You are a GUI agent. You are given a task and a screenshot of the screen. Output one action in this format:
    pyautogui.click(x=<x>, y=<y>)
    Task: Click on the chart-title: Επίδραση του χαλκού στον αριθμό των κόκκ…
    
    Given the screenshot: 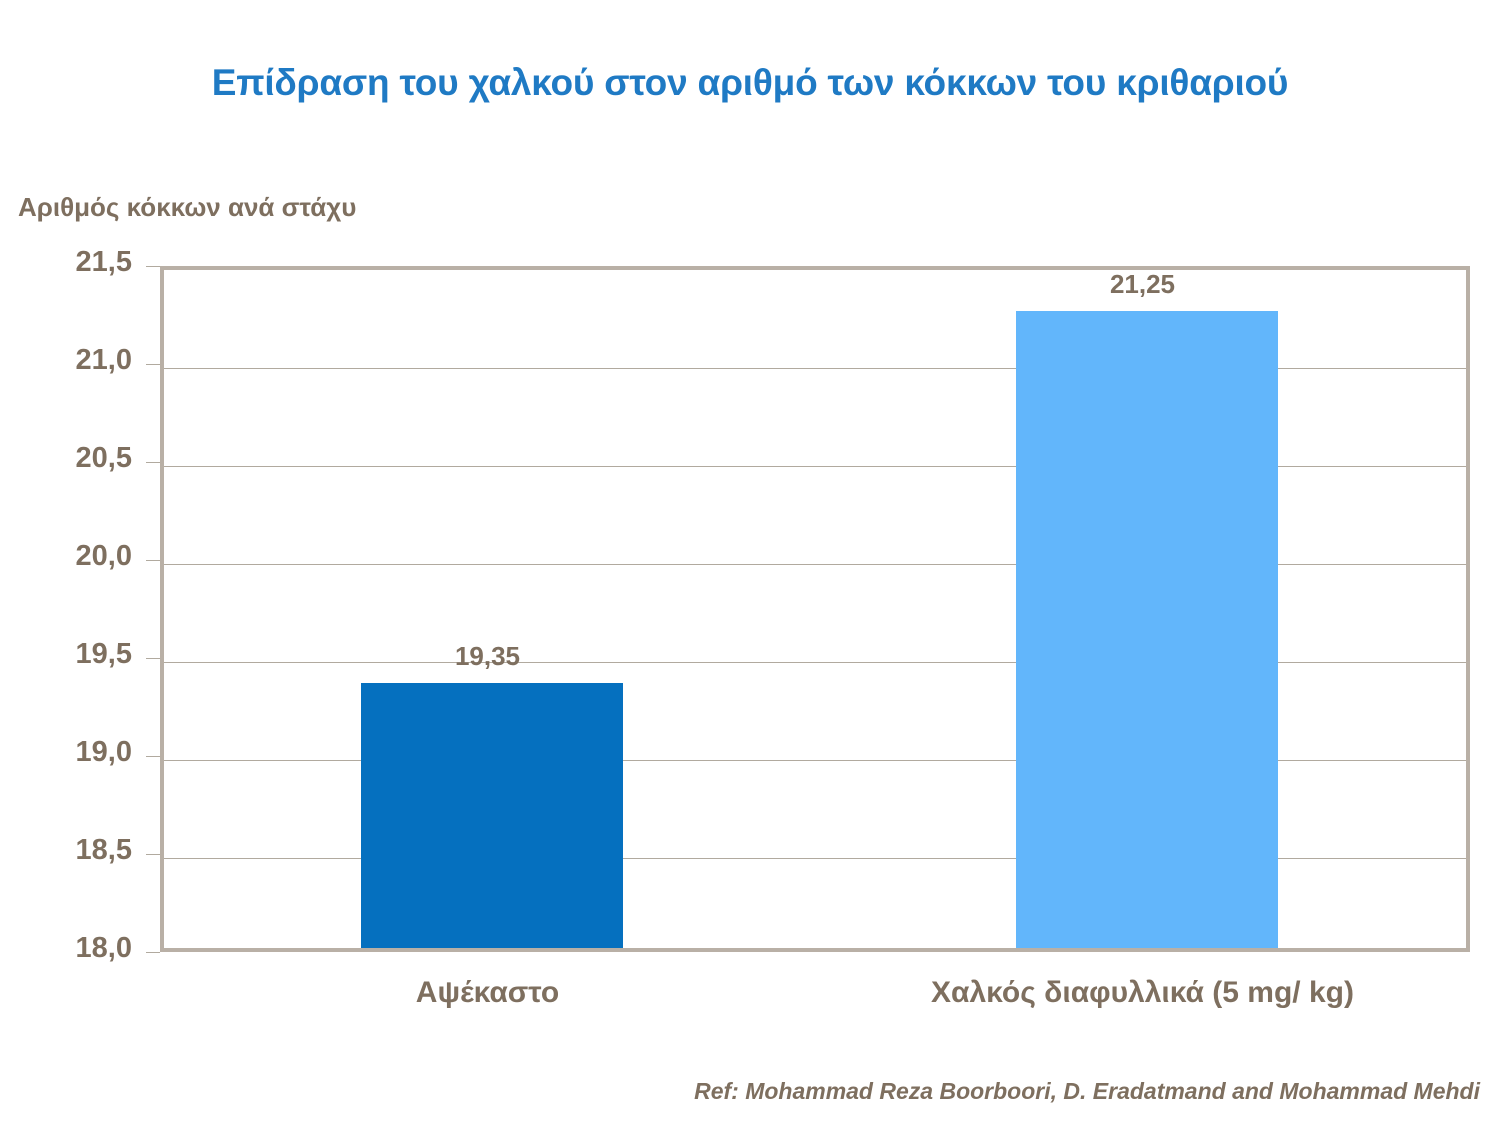 What is the action you would take?
    pyautogui.click(x=750, y=82)
    